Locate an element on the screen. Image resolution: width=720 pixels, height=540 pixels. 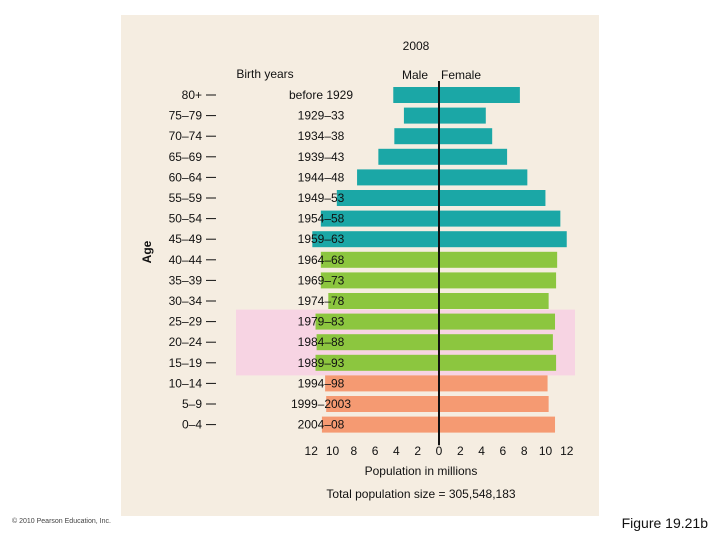
bar-female-15–19 is located at coordinates (498, 362).